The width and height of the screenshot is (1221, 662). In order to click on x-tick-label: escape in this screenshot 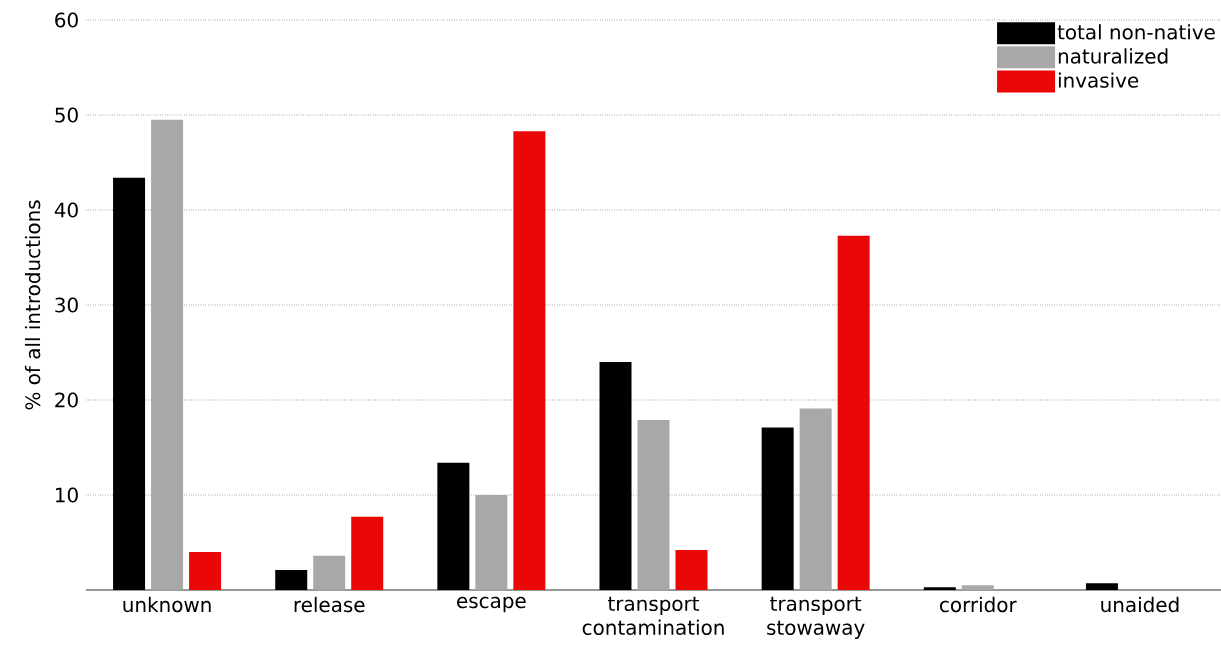, I will do `click(491, 604)`.